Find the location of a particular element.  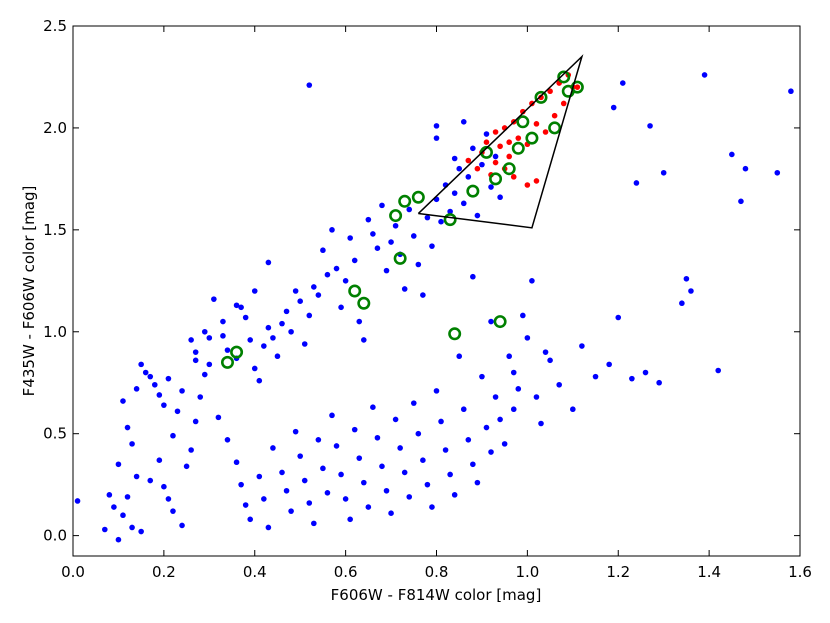

y-tick-label: 2.0 is located at coordinates (55, 128).